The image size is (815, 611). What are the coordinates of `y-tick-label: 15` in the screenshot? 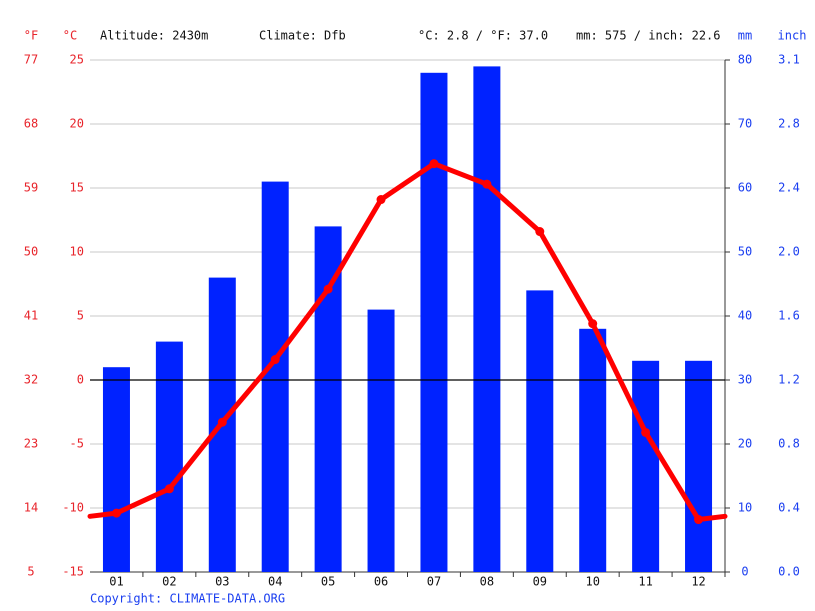 It's located at (77, 188).